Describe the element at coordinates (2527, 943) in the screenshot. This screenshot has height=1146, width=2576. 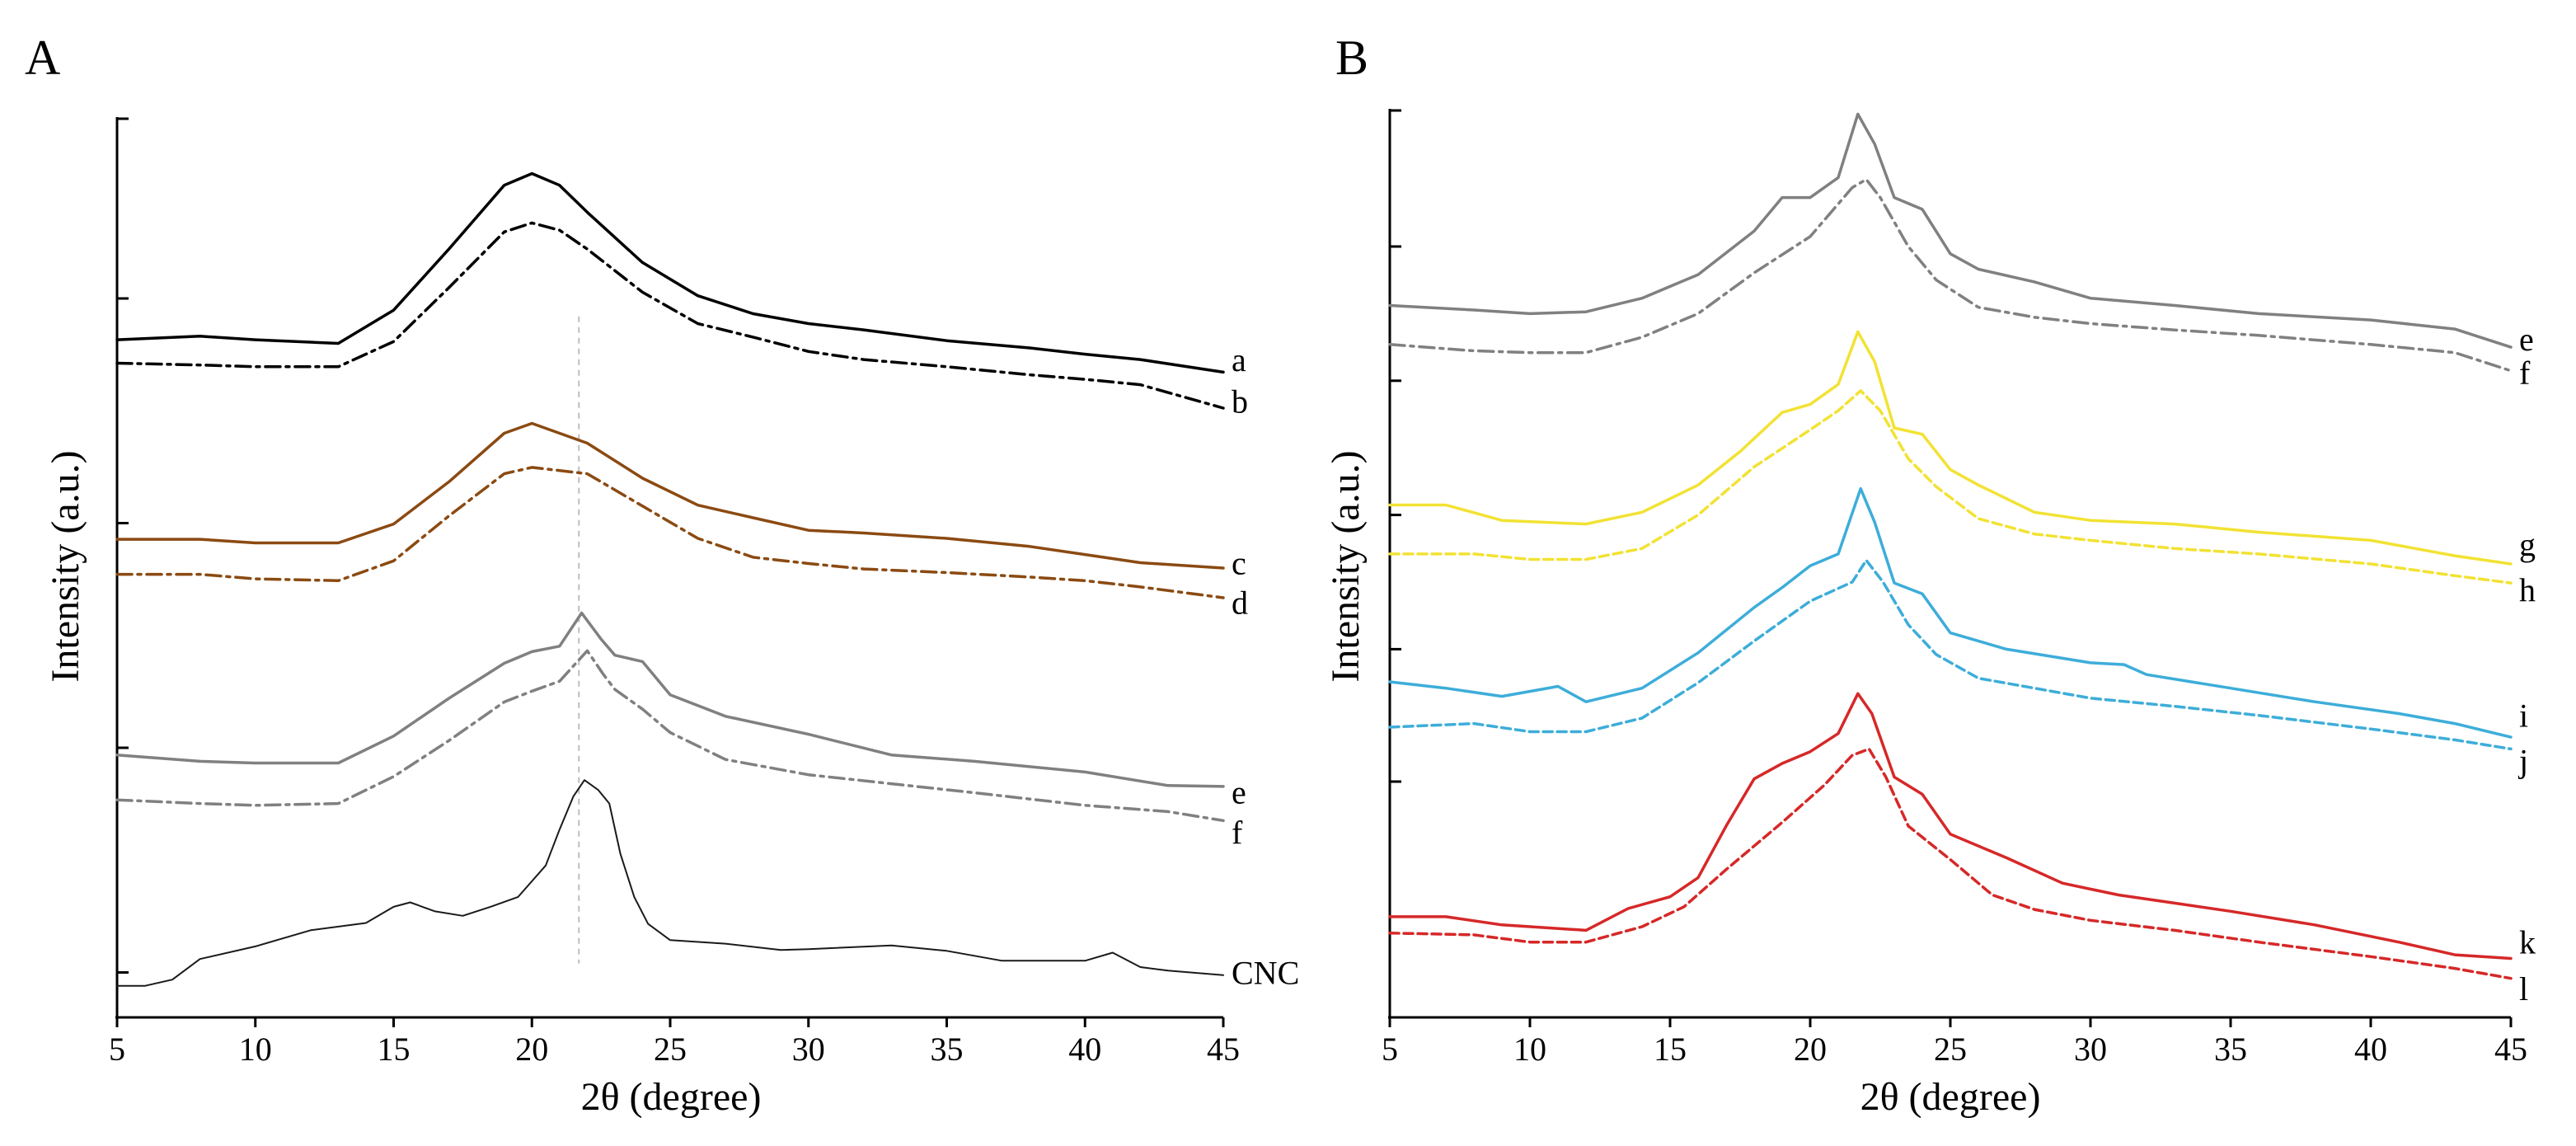
I see `panel-b-series-k-label: k` at that location.